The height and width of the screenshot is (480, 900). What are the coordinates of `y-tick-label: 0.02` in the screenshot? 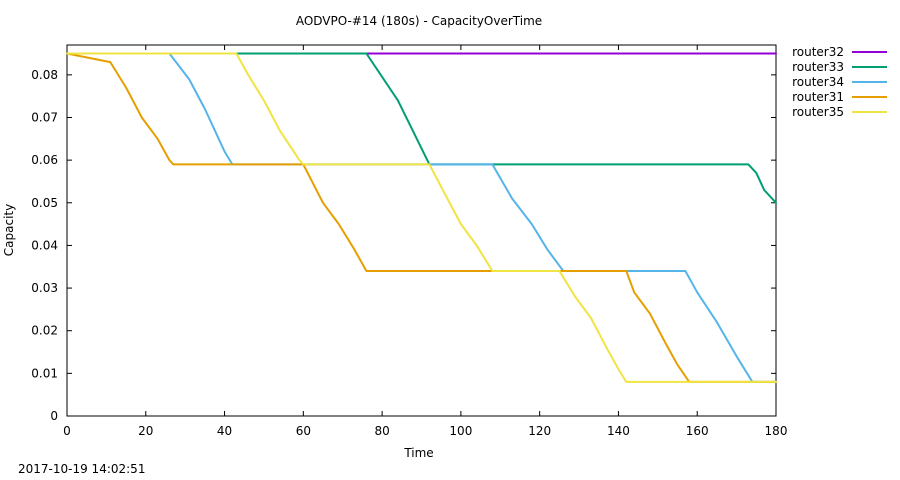 It's located at (44, 331).